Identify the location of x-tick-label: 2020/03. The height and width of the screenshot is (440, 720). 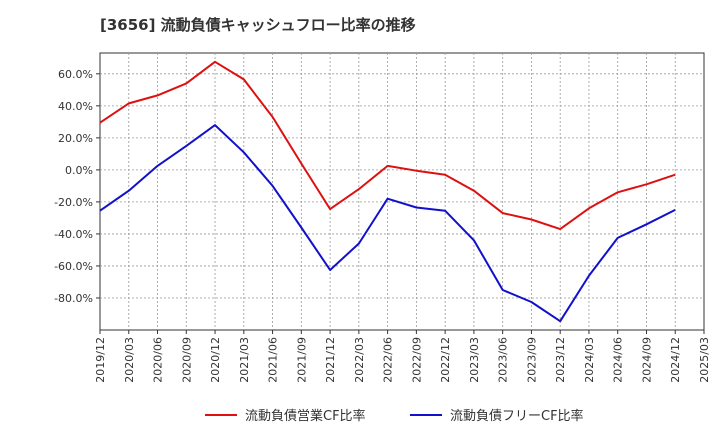
(129, 360).